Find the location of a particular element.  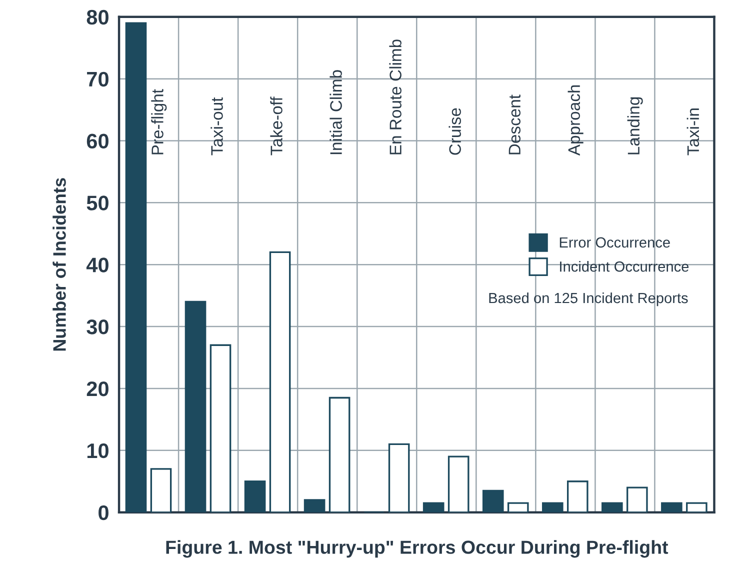

x-tick-label: Take-off is located at coordinates (276, 126).